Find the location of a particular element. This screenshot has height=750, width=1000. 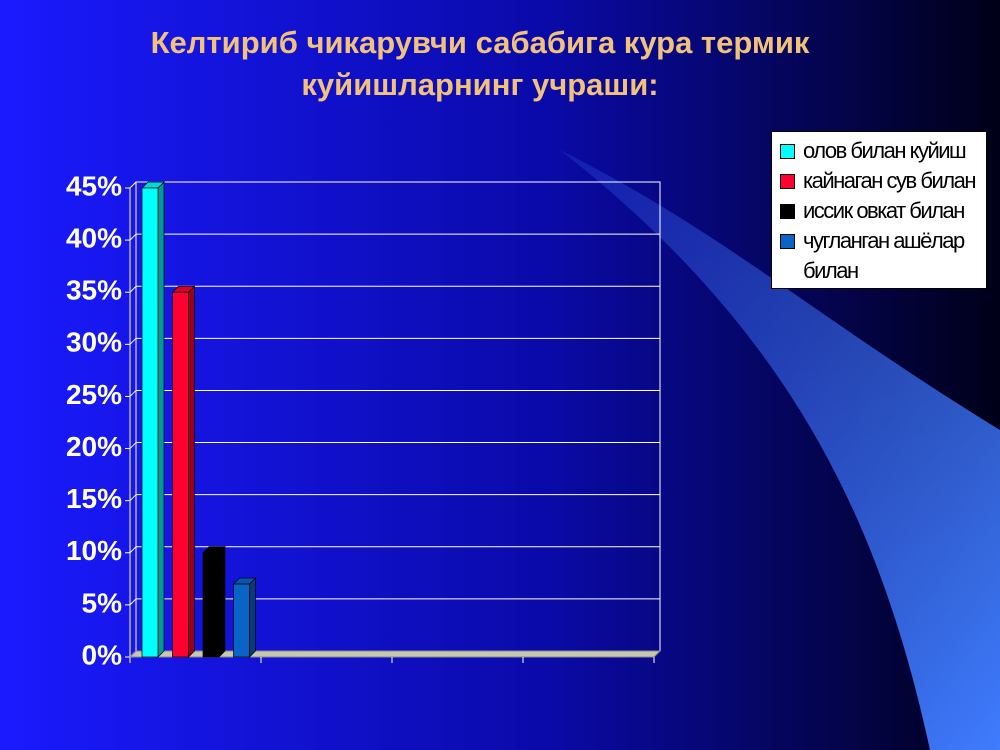

y-tick-label: 10% is located at coordinates (94, 550).